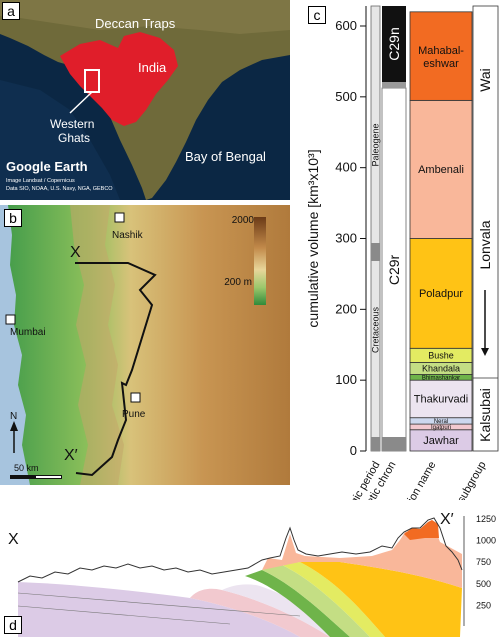  Describe the element at coordinates (346, 308) in the screenshot. I see `y-tick-label: 200` at that location.